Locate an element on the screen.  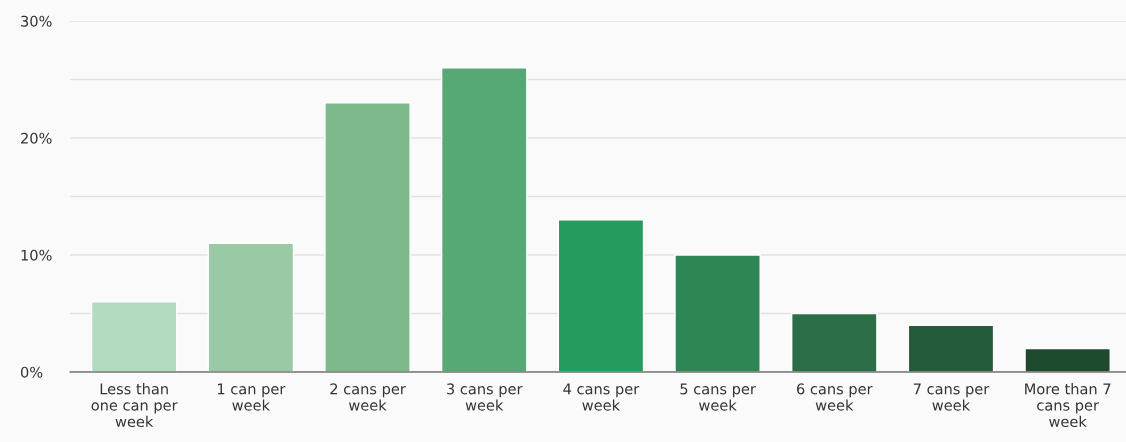
x-tick-label: Less than one can per week is located at coordinates (134, 405).